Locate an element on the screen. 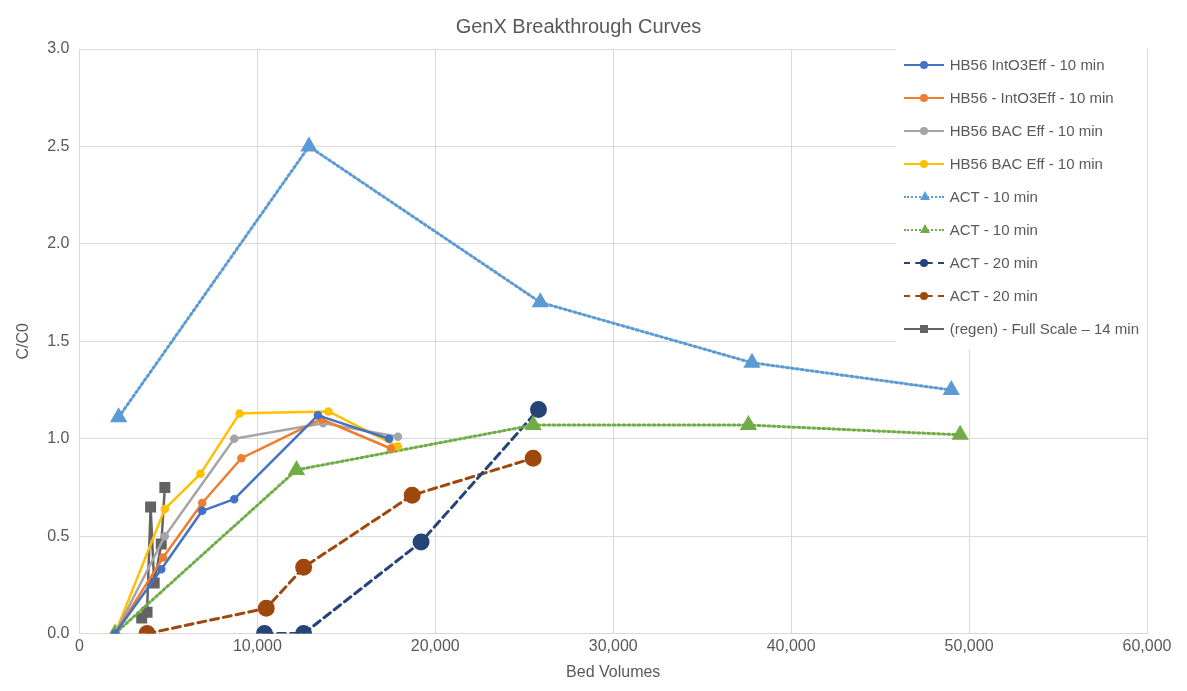 This screenshot has height=691, width=1187. legend-label: (regen) - Full Scale – 14 min is located at coordinates (1044, 328).